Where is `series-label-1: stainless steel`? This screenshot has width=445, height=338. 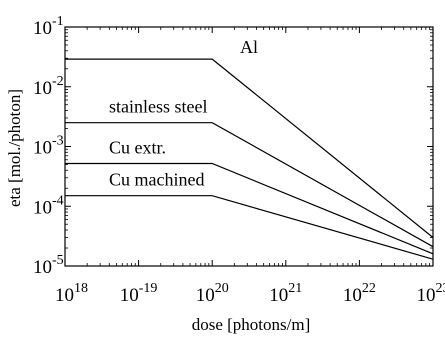
series-label-1: stainless steel is located at coordinates (158, 107).